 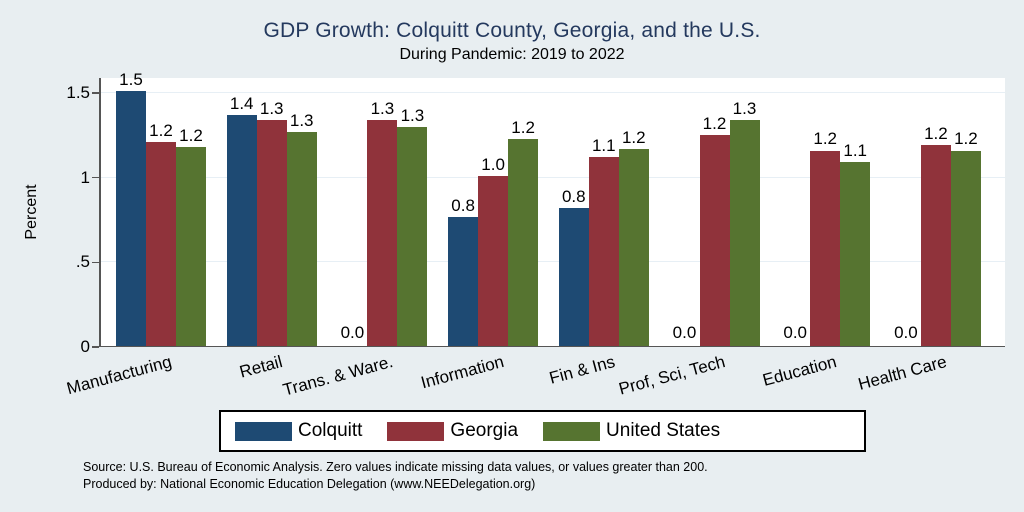 I want to click on value-label-united-states-prof-sci-tech: 1.3, so click(x=744, y=108).